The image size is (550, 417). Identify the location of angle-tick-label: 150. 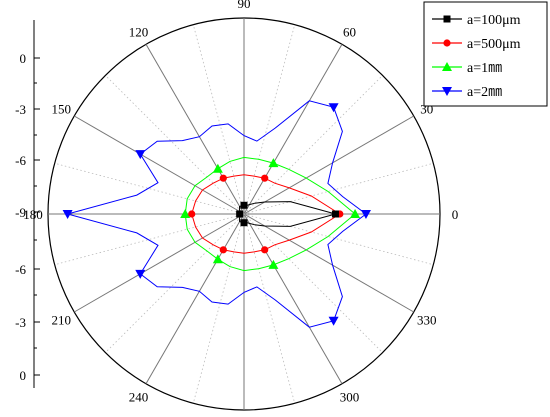
(62, 109).